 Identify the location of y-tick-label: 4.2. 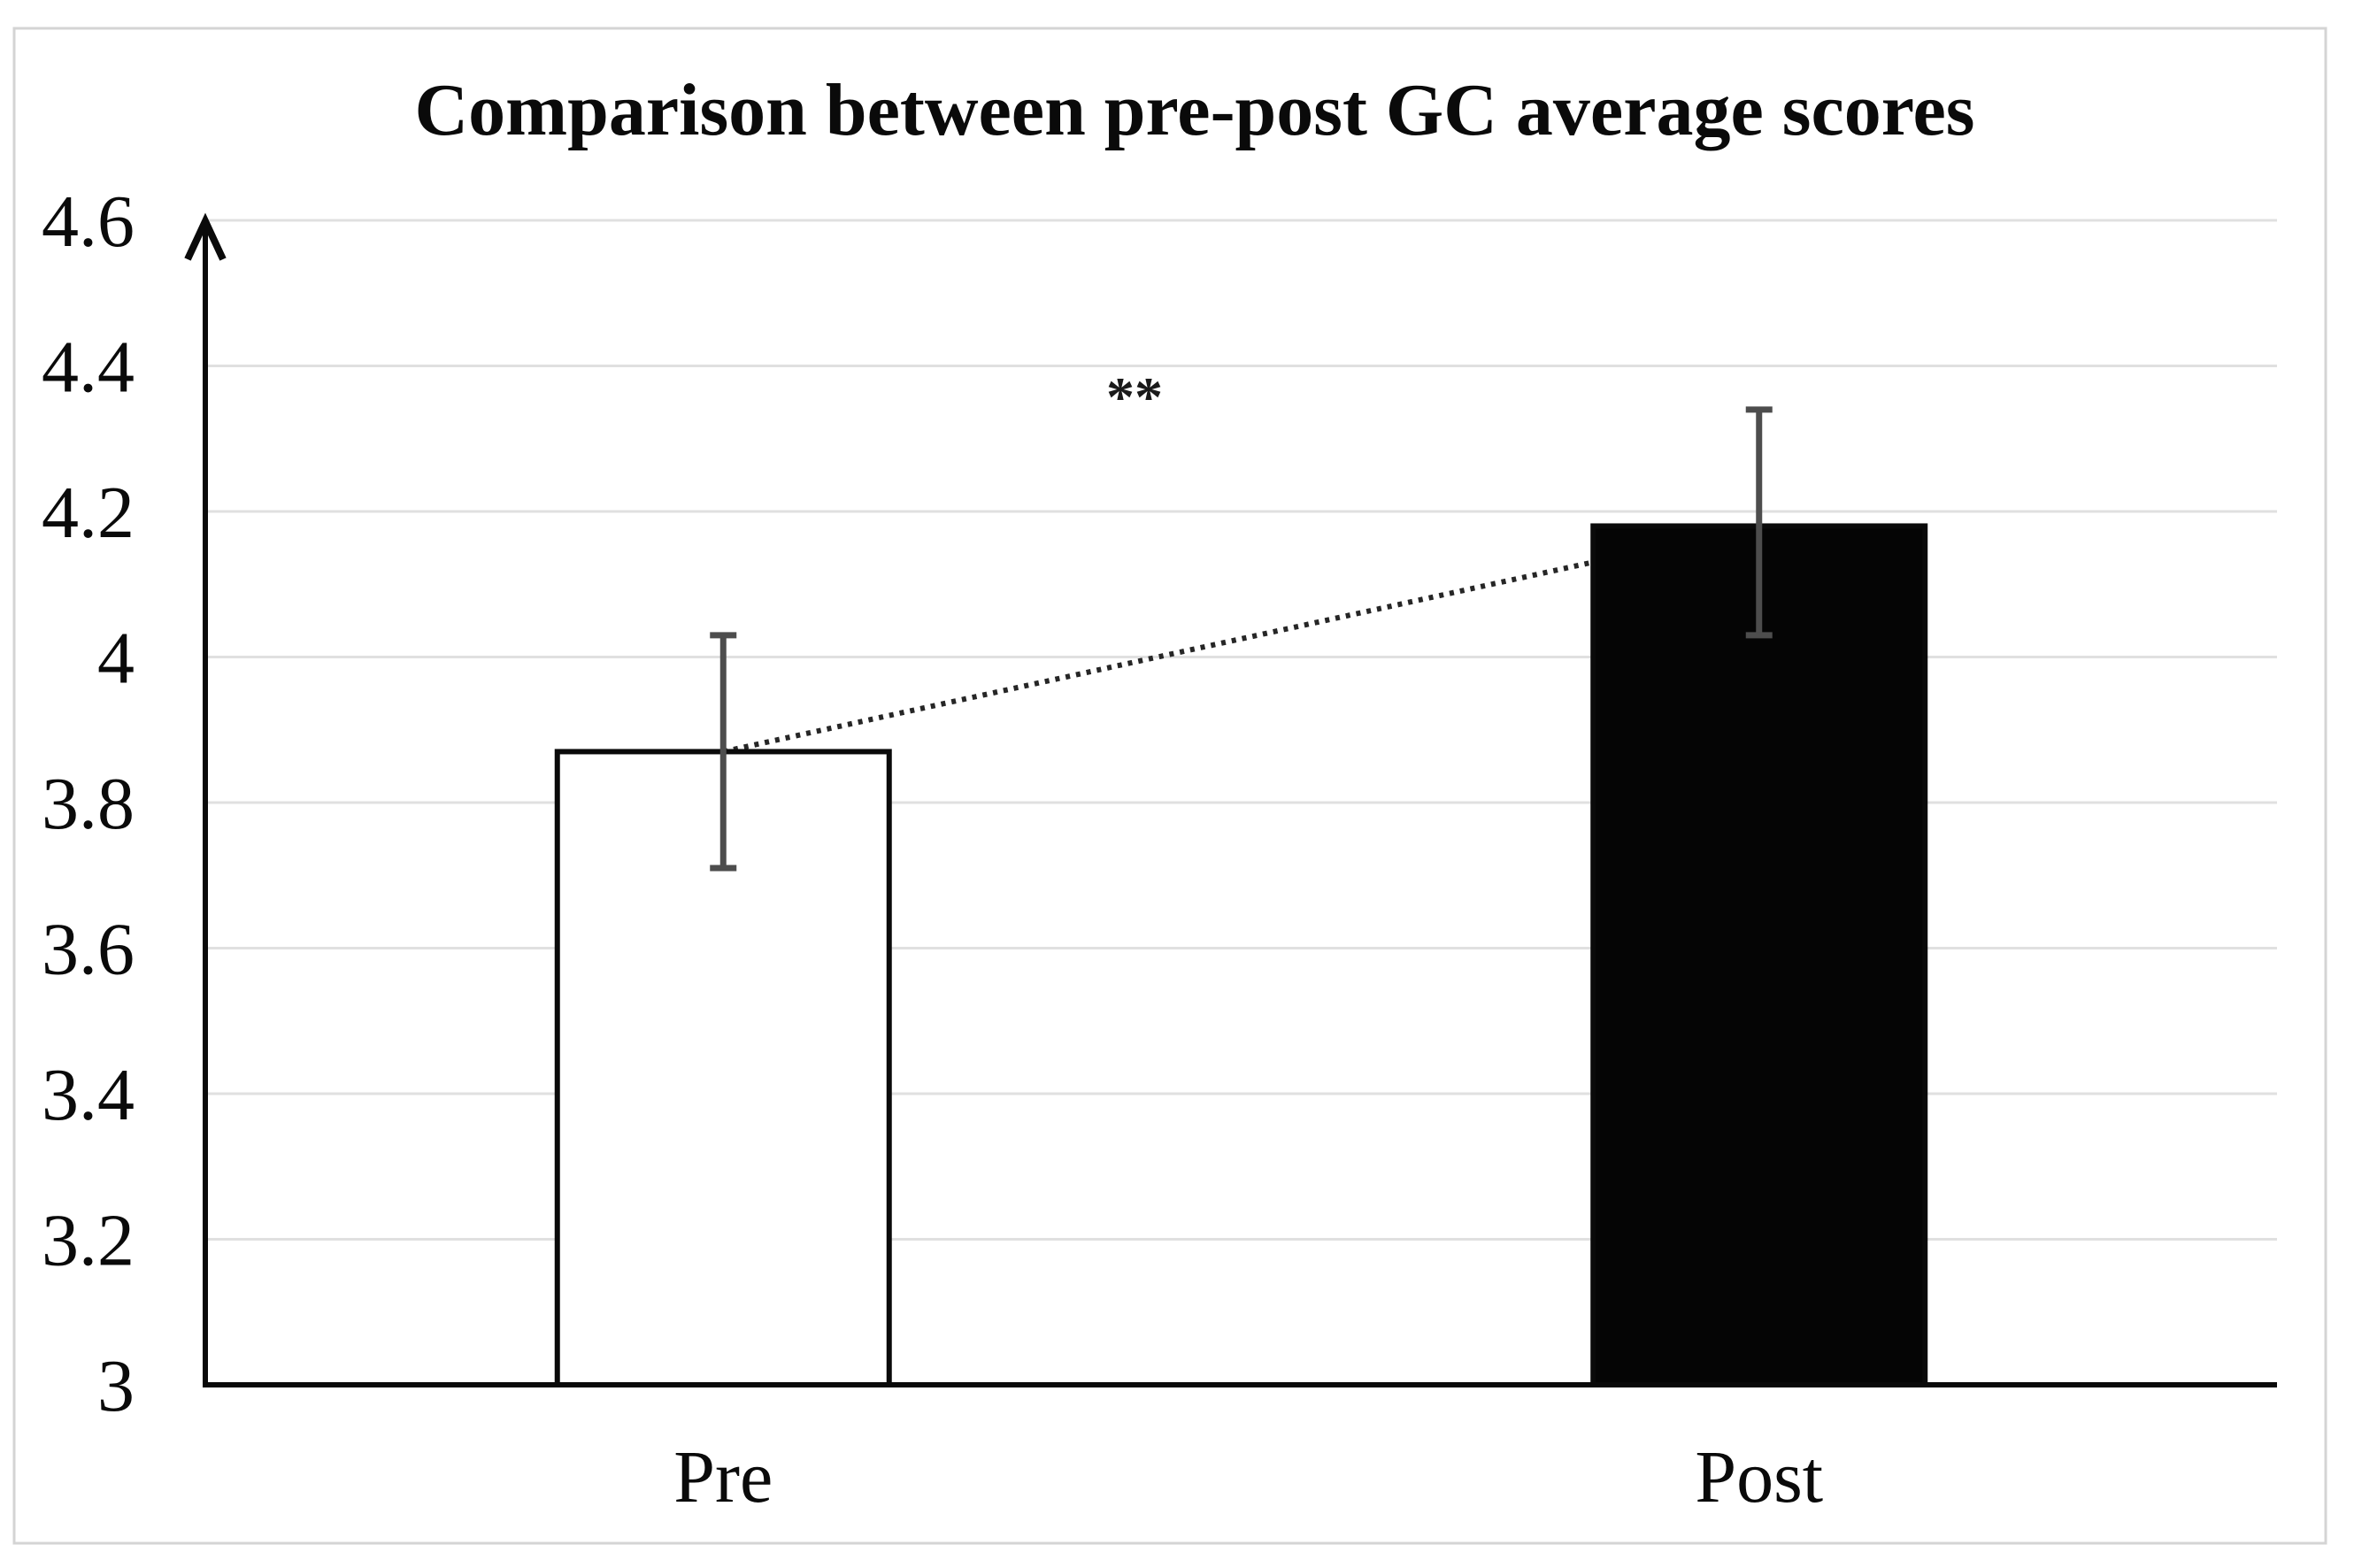
(88, 513).